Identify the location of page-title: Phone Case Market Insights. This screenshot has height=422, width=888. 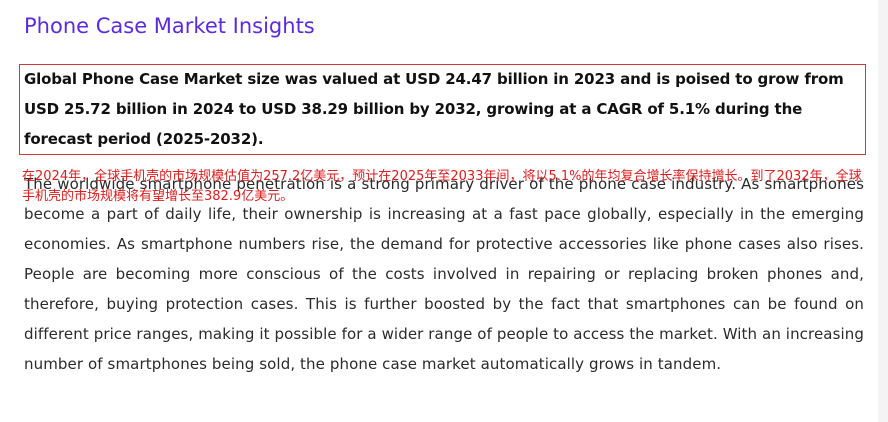
(169, 26).